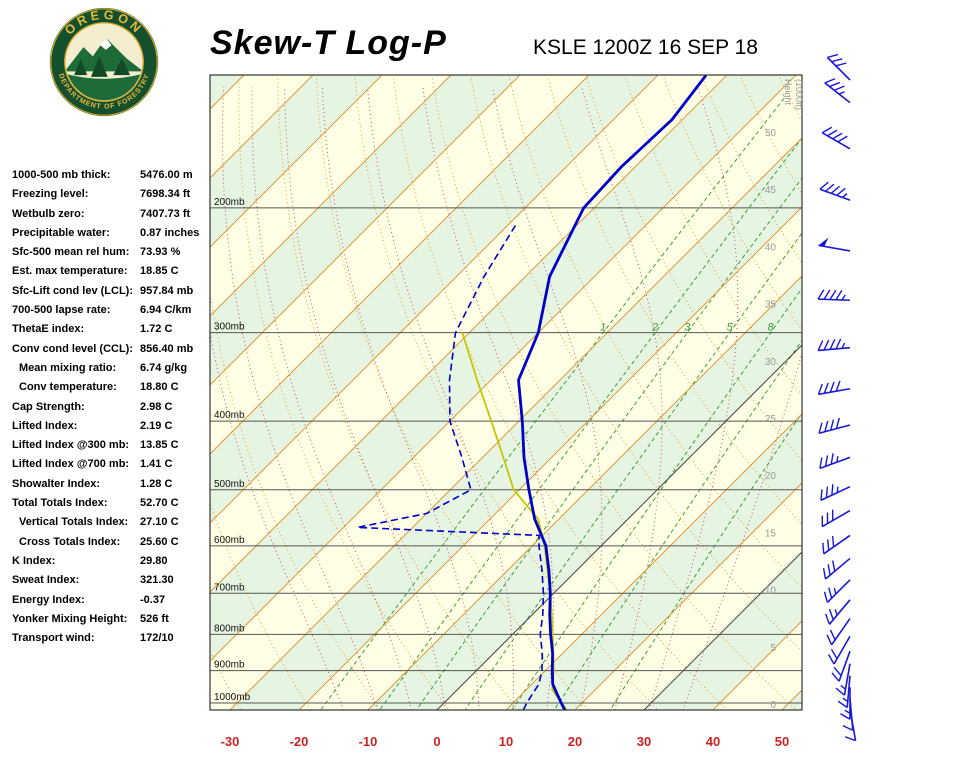 The height and width of the screenshot is (768, 960). What do you see at coordinates (603, 328) in the screenshot?
I see `mixing-ratio-label: 1` at bounding box center [603, 328].